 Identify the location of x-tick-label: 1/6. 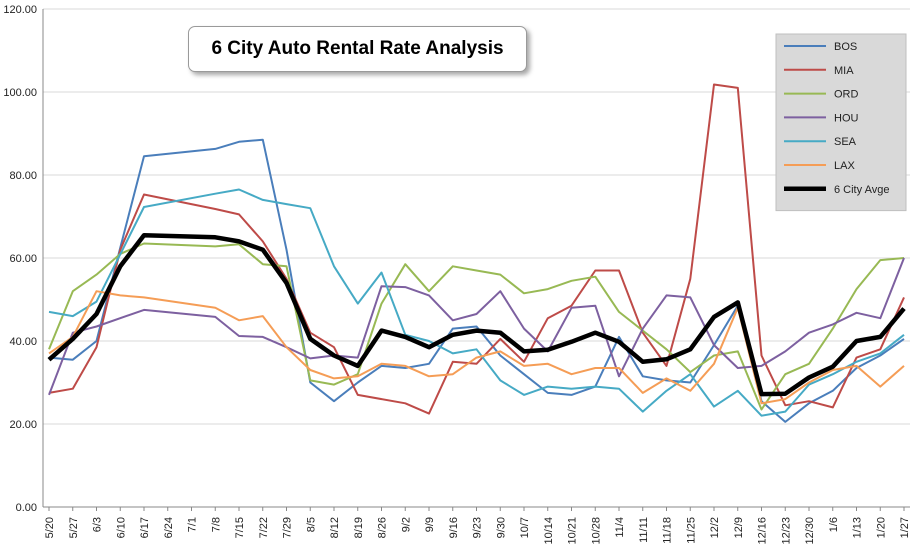
(834, 524).